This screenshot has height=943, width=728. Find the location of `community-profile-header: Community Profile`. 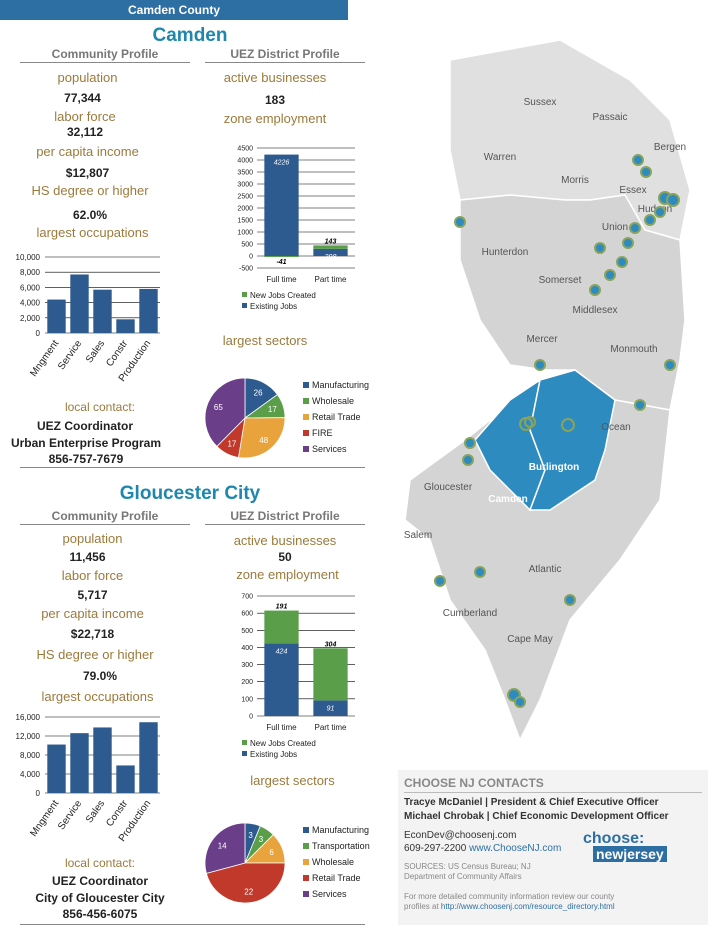

community-profile-header: Community Profile is located at coordinates (105, 54).